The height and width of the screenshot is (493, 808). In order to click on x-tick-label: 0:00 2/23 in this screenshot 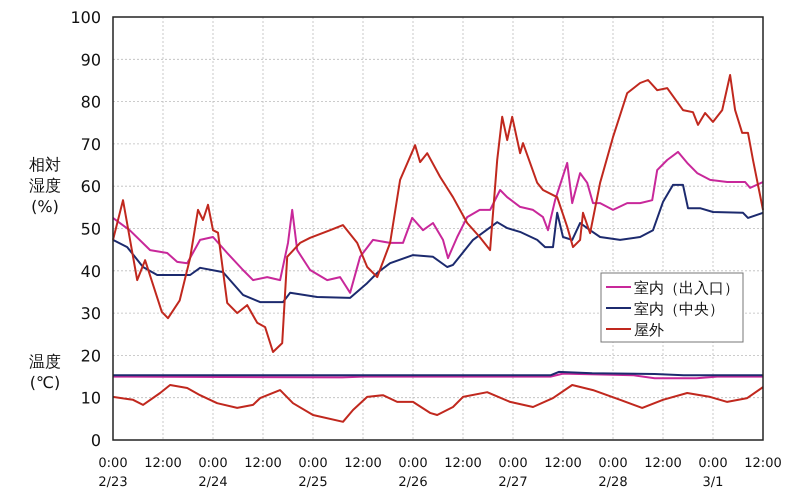, I will do `click(113, 473)`.